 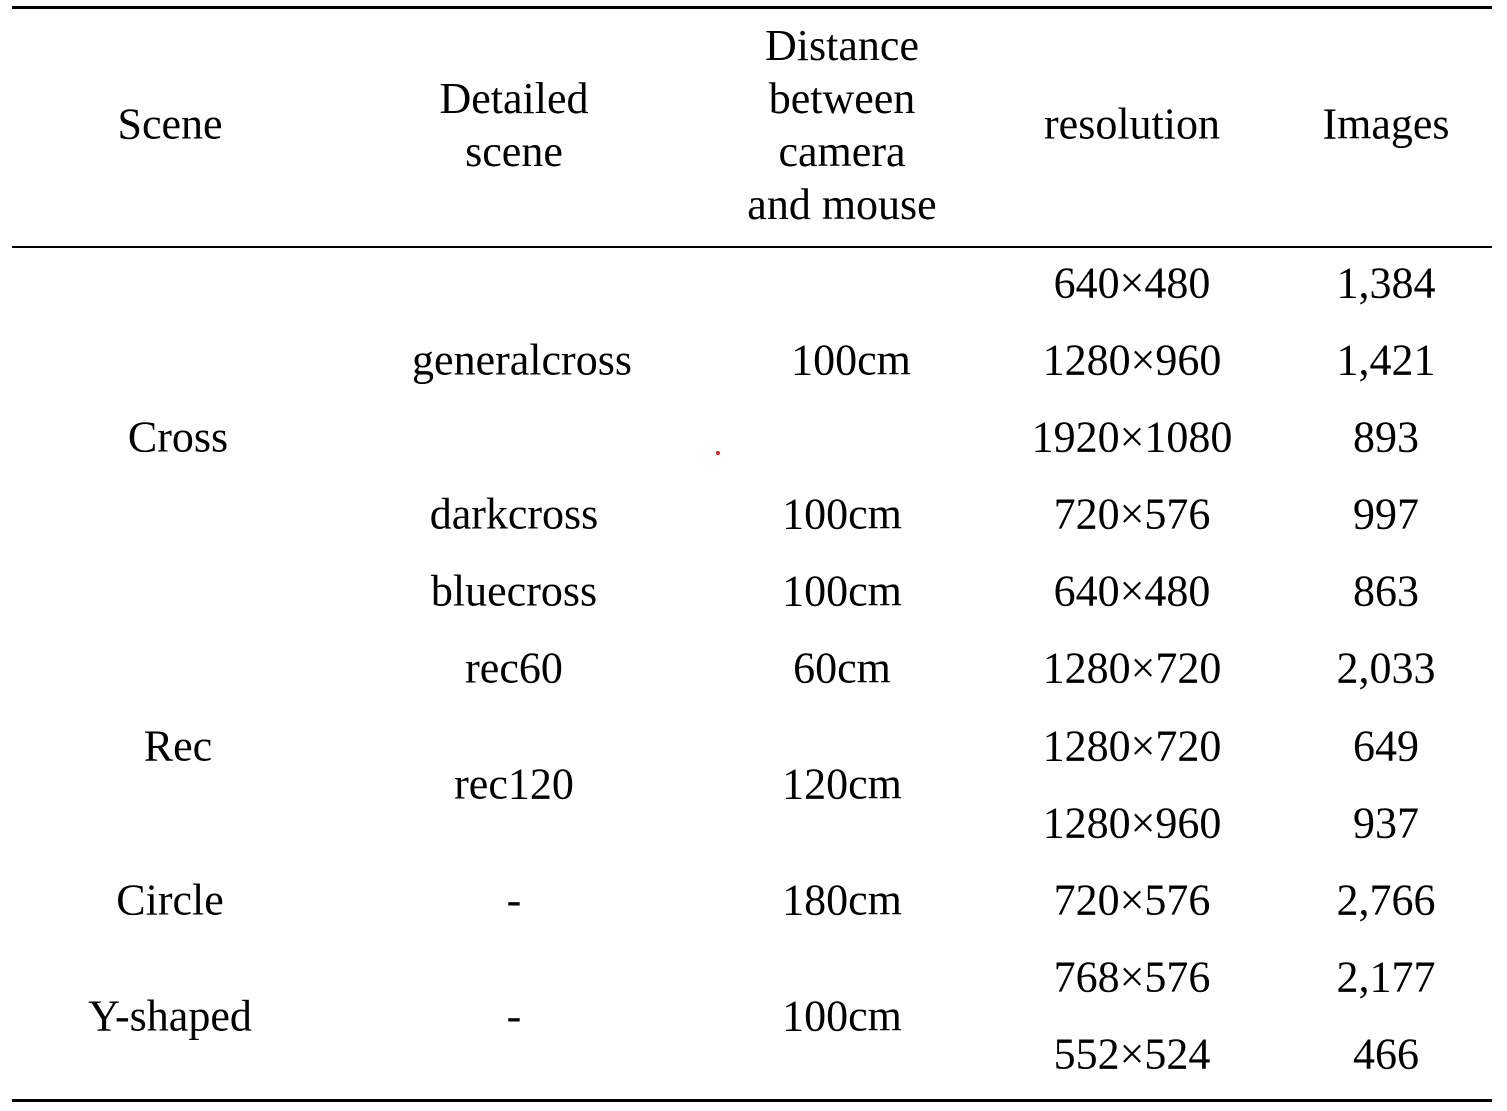 What do you see at coordinates (752, 1100) in the screenshot?
I see `bottom-rule` at bounding box center [752, 1100].